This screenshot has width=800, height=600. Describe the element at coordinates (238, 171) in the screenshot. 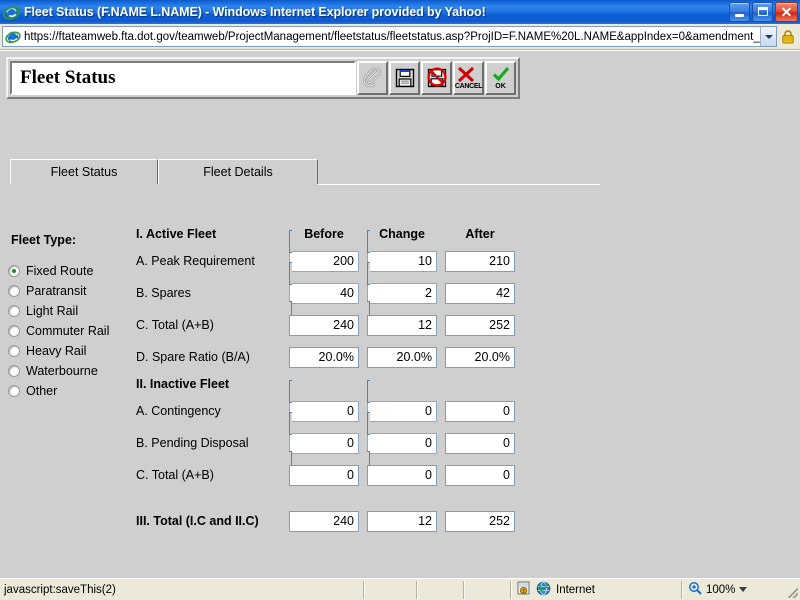

I see `tab-fleet-details: Fleet Details` at that location.